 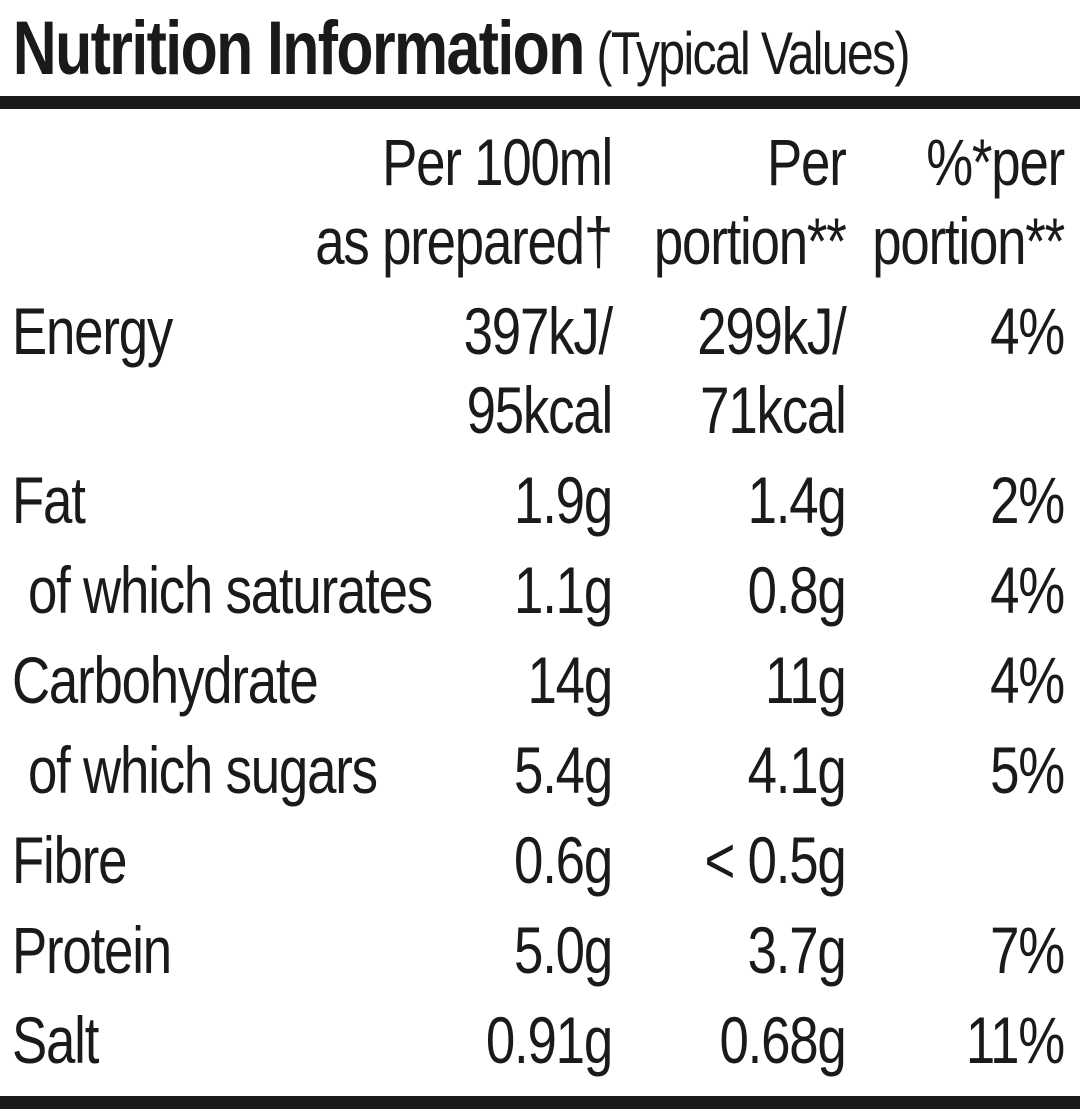 What do you see at coordinates (49, 500) in the screenshot?
I see `row-label: Fat` at bounding box center [49, 500].